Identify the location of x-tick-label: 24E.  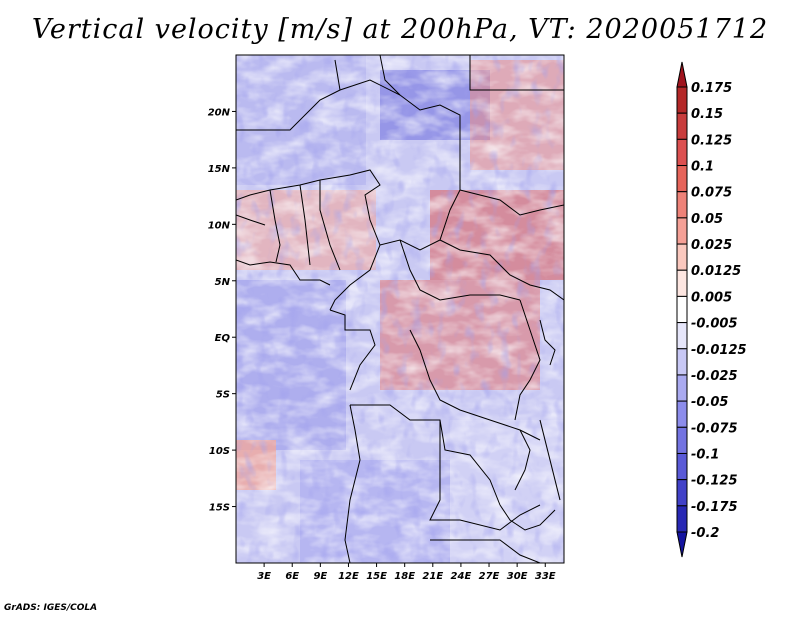
(461, 576).